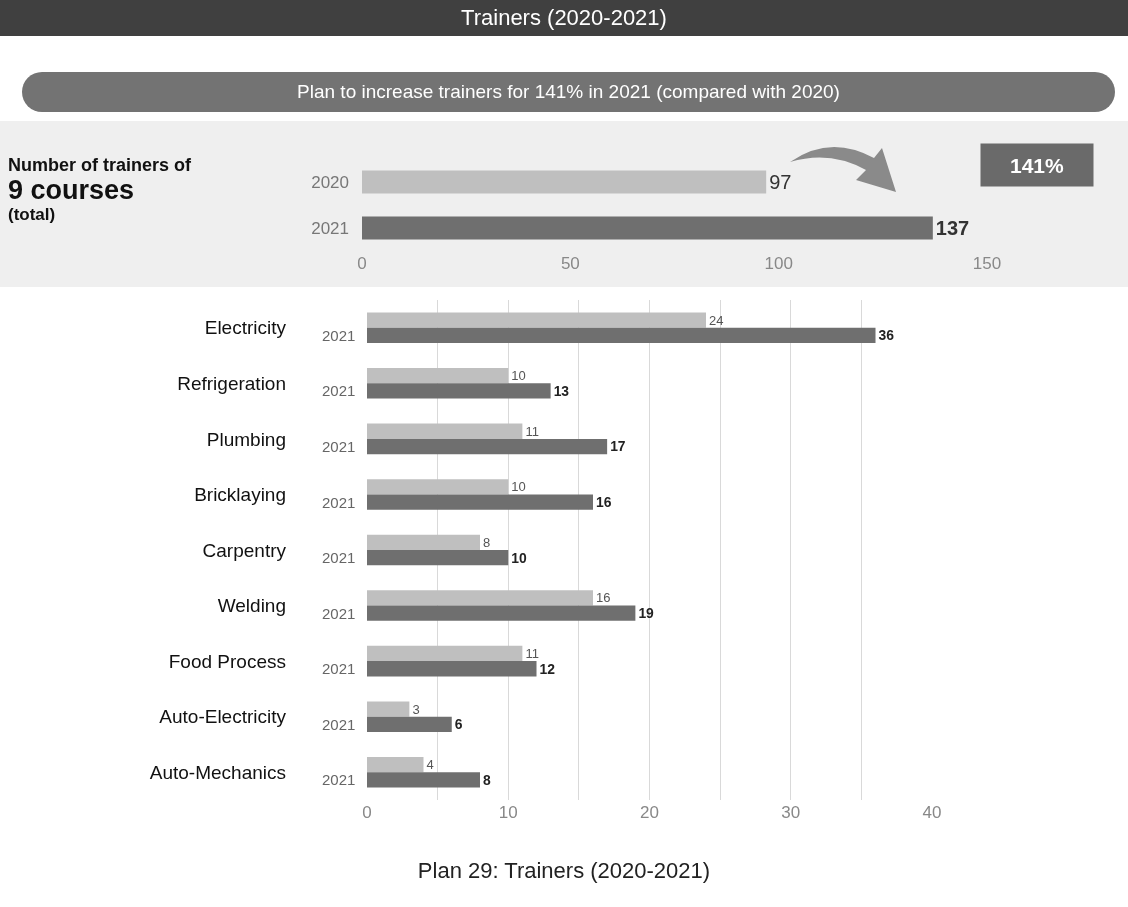 The height and width of the screenshot is (907, 1128). Describe the element at coordinates (240, 495) in the screenshot. I see `y-tick-label: Bricklaying` at that location.